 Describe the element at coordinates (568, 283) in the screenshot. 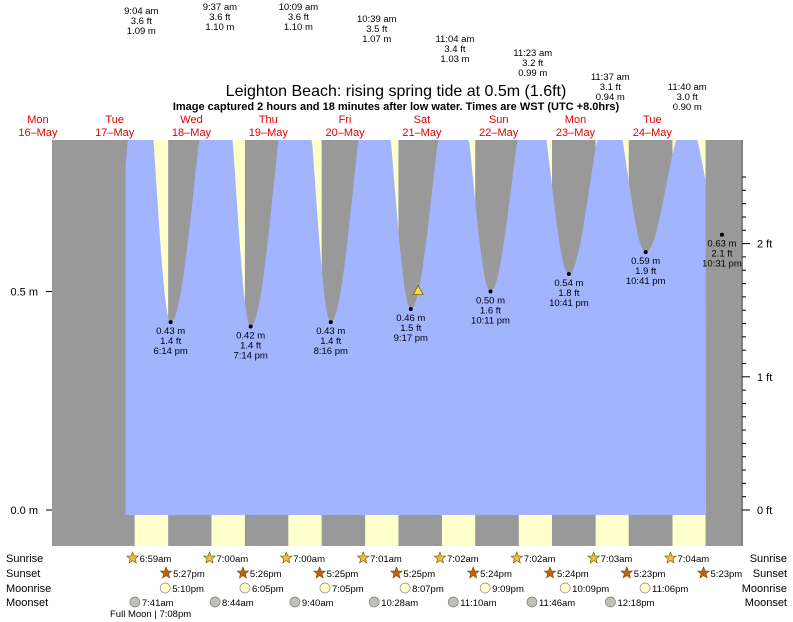

I see `low-tide-m: 0.54 m` at that location.